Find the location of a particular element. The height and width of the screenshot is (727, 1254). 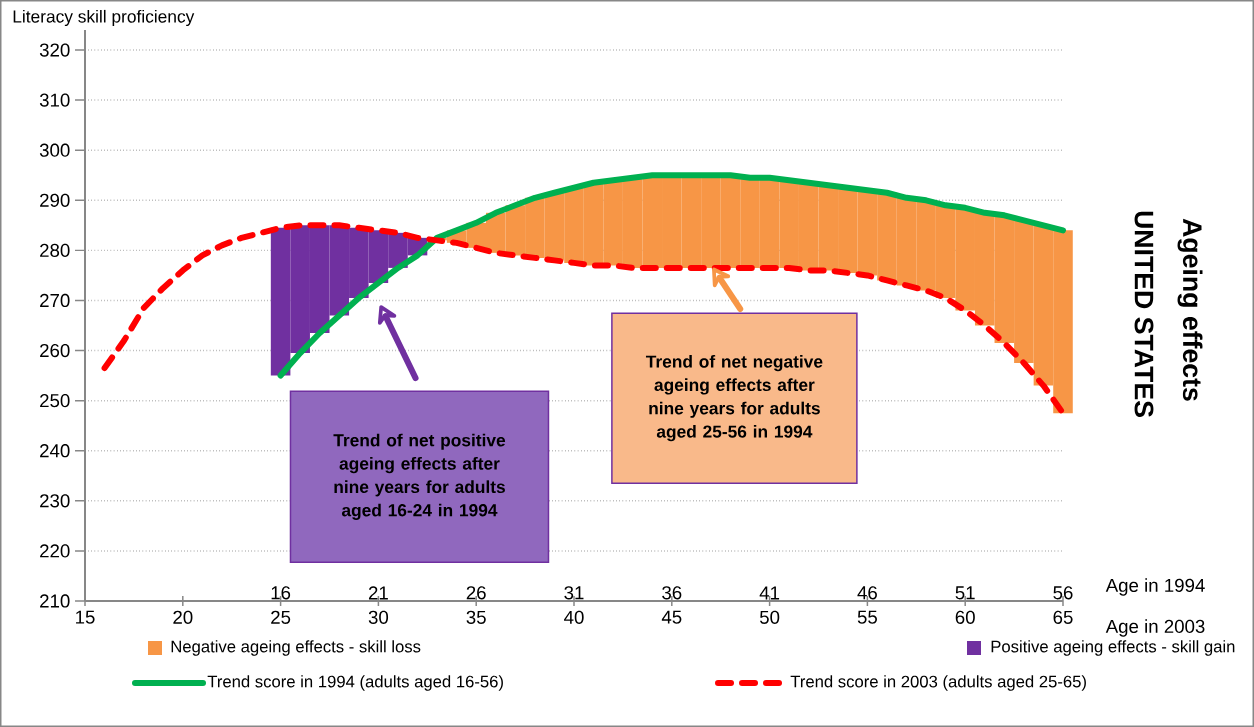

annotation: Trend of net positive ageing effects after nine years for adults aged 16-24 in 1994 is located at coordinates (419, 476).